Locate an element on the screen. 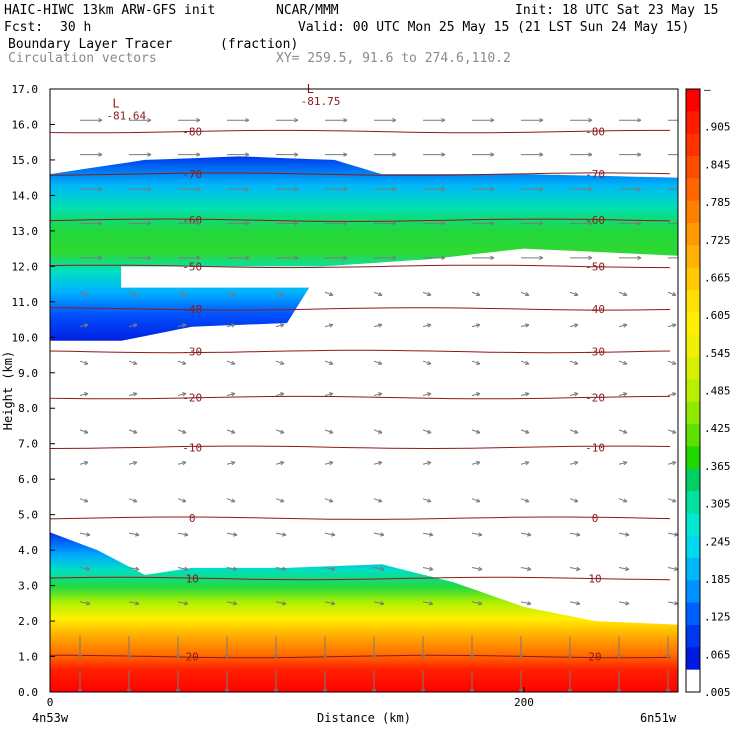 The image size is (740, 740). x-left-endpoint: 4n53w is located at coordinates (50, 718).